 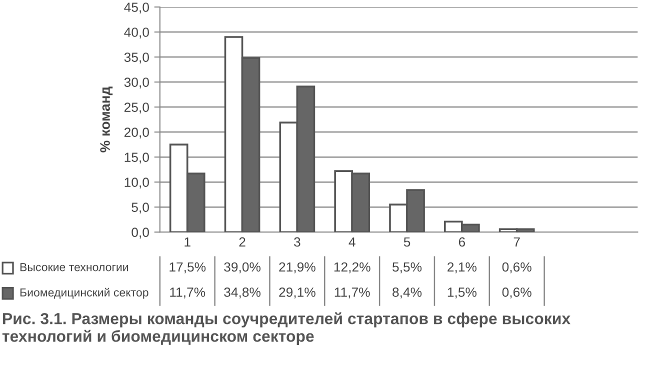 I want to click on x-tick-label: 1, so click(x=187, y=242).